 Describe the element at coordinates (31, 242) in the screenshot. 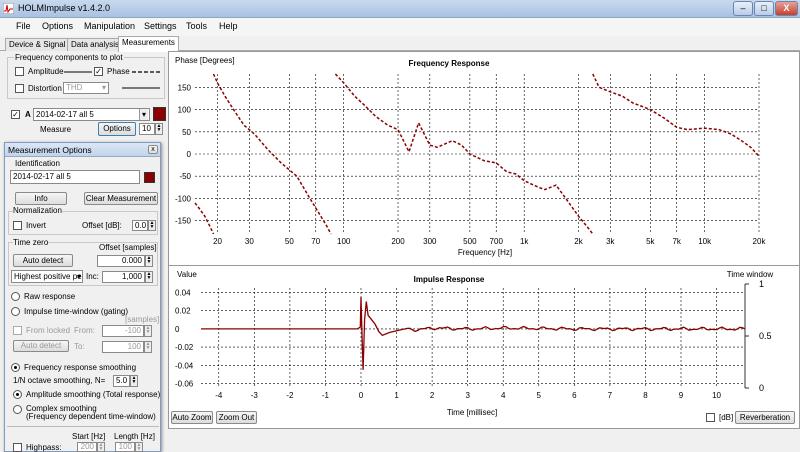

I see `time-zero-label: Time zero` at that location.